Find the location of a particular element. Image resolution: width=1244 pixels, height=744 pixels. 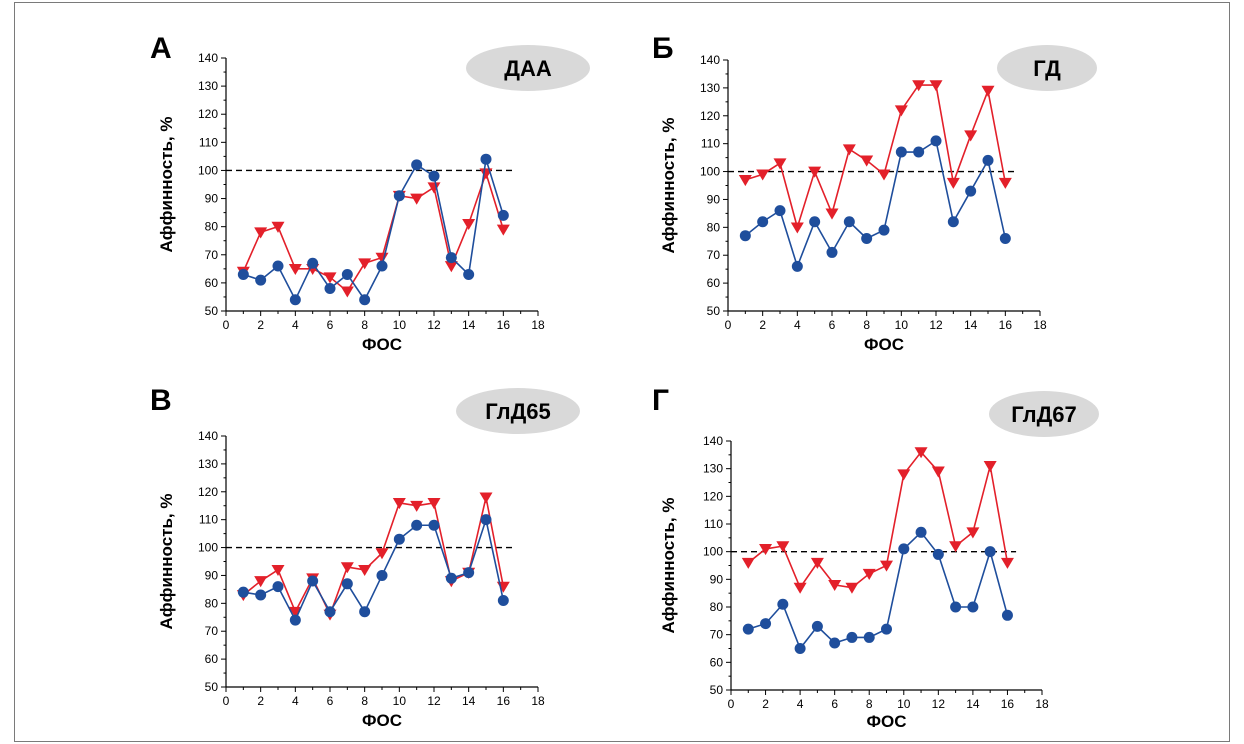

badge-label: ГлД67 is located at coordinates (1044, 414).